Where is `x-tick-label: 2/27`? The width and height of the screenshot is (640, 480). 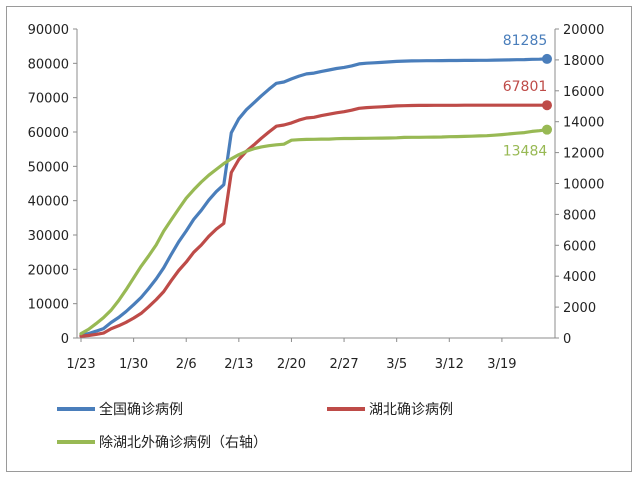
x-tick-label: 2/27 is located at coordinates (343, 364).